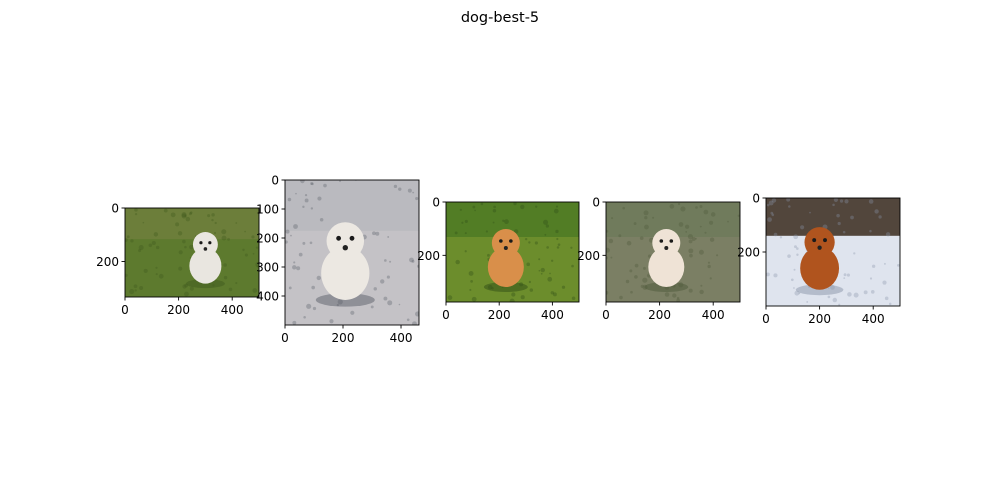  Describe the element at coordinates (819, 259) in the screenshot. I see `image-panel-5: 0 200 400 0 200` at that location.